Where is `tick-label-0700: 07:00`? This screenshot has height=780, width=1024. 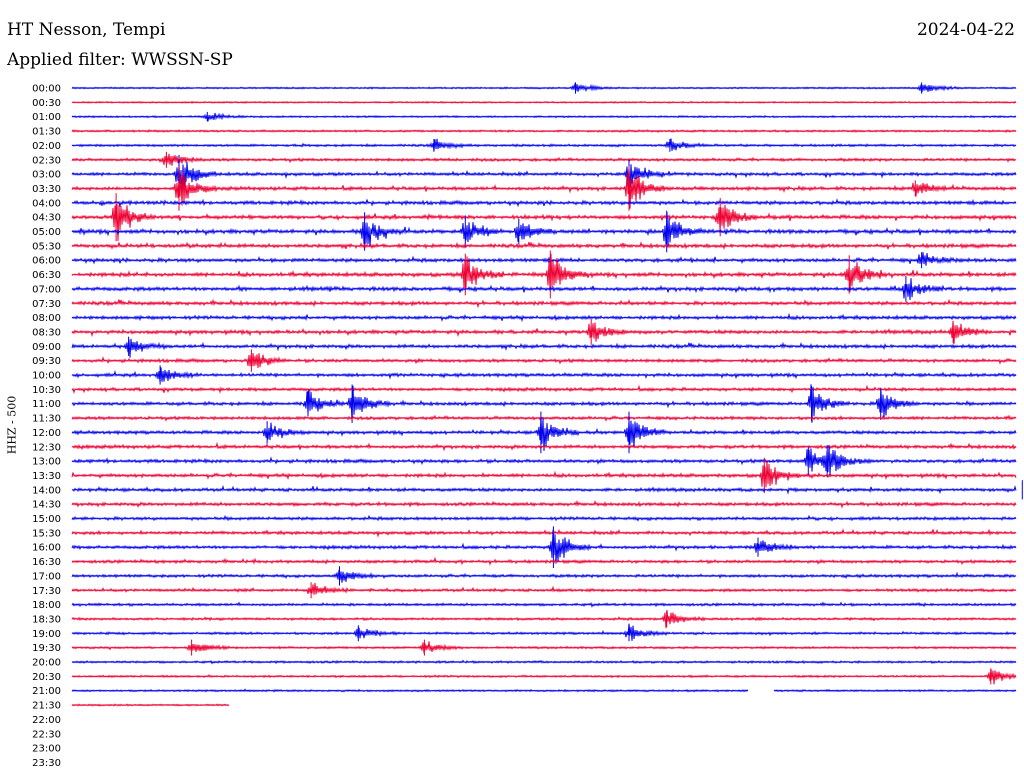
tick-label-0700: 07:00 is located at coordinates (46, 289).